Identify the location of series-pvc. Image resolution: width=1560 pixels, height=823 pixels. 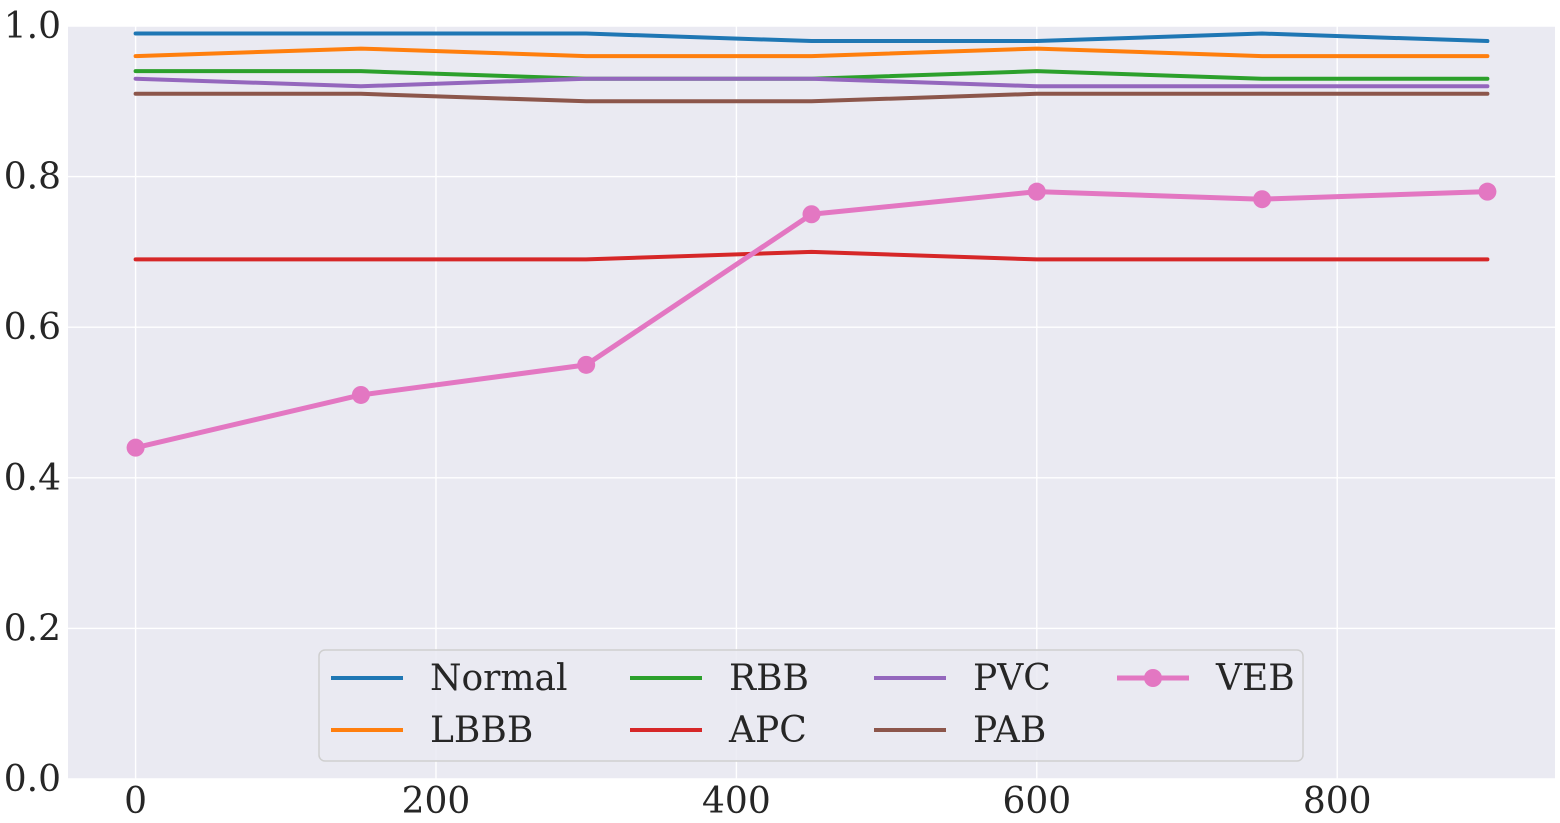
(811, 82).